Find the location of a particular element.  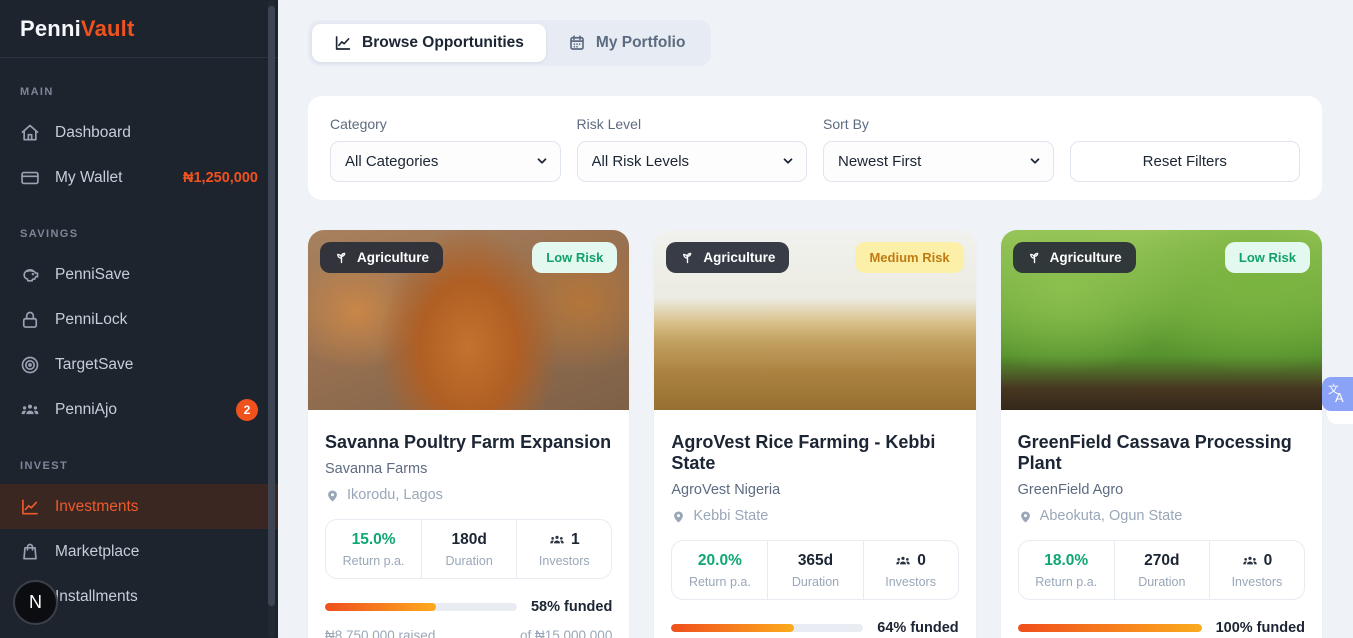

sidebar-item-penniajo: PenniAjo 2 is located at coordinates (139, 409).